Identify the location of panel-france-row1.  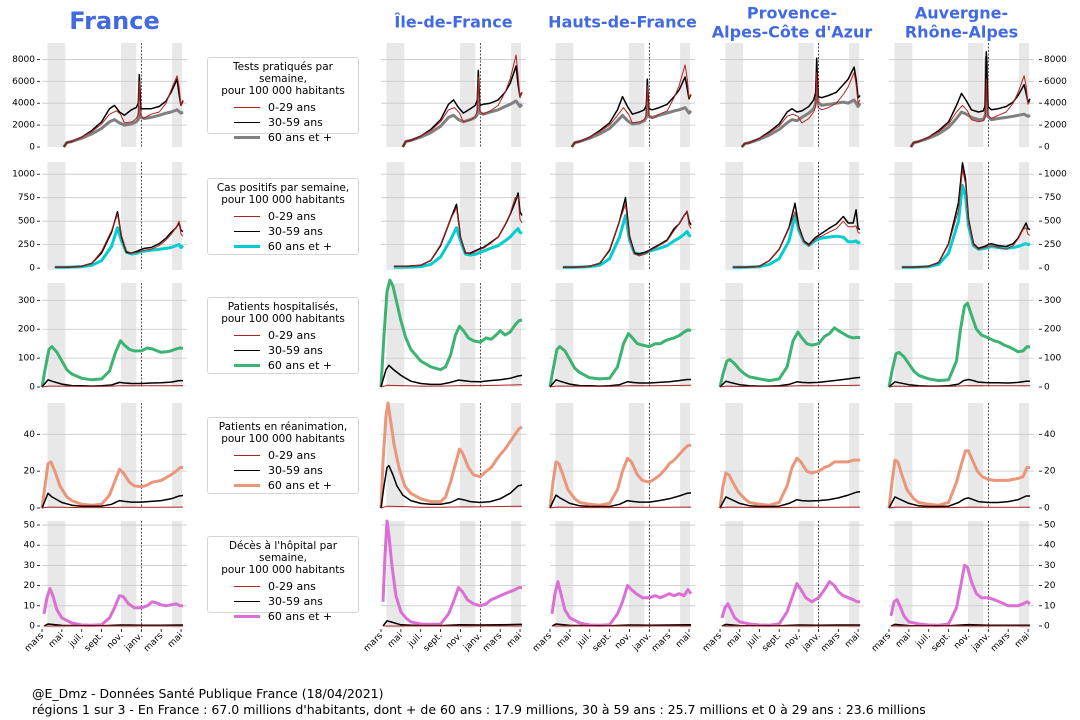
(114, 95).